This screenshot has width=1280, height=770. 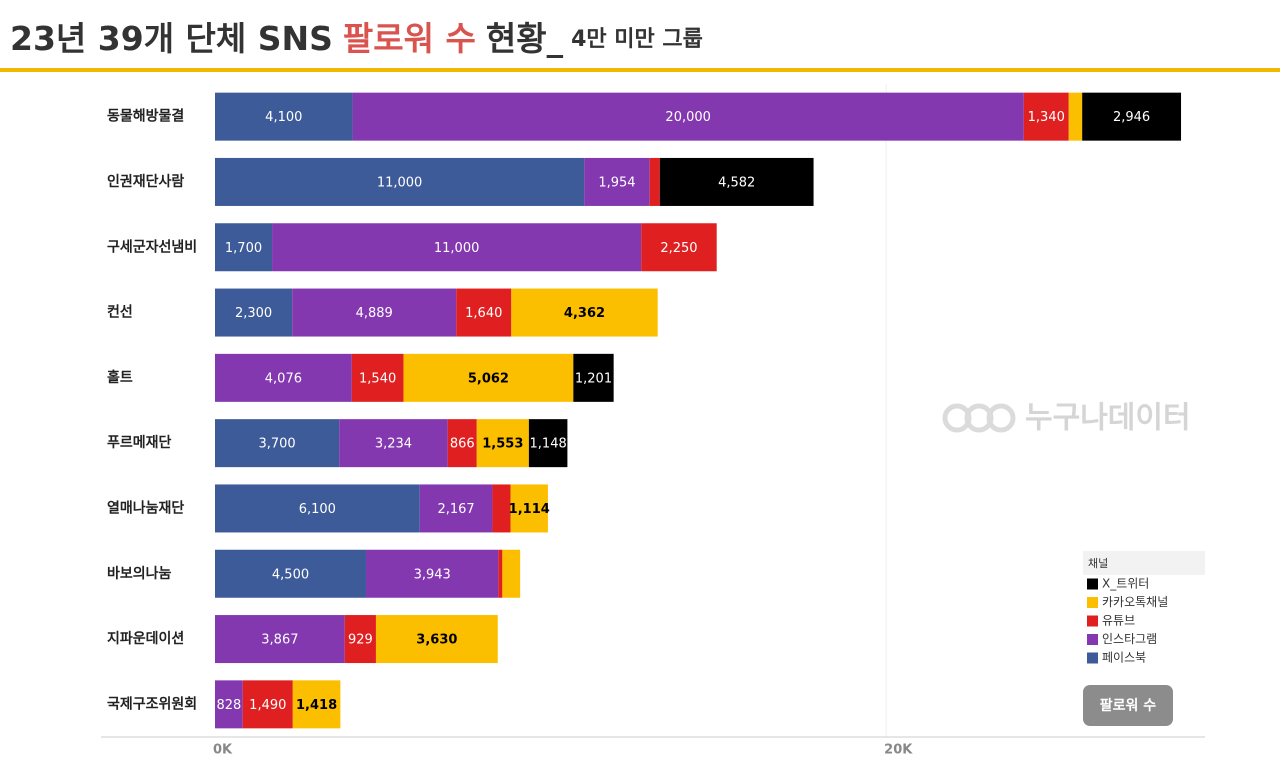 What do you see at coordinates (1124, 658) in the screenshot?
I see `legend-label: 페이스북` at bounding box center [1124, 658].